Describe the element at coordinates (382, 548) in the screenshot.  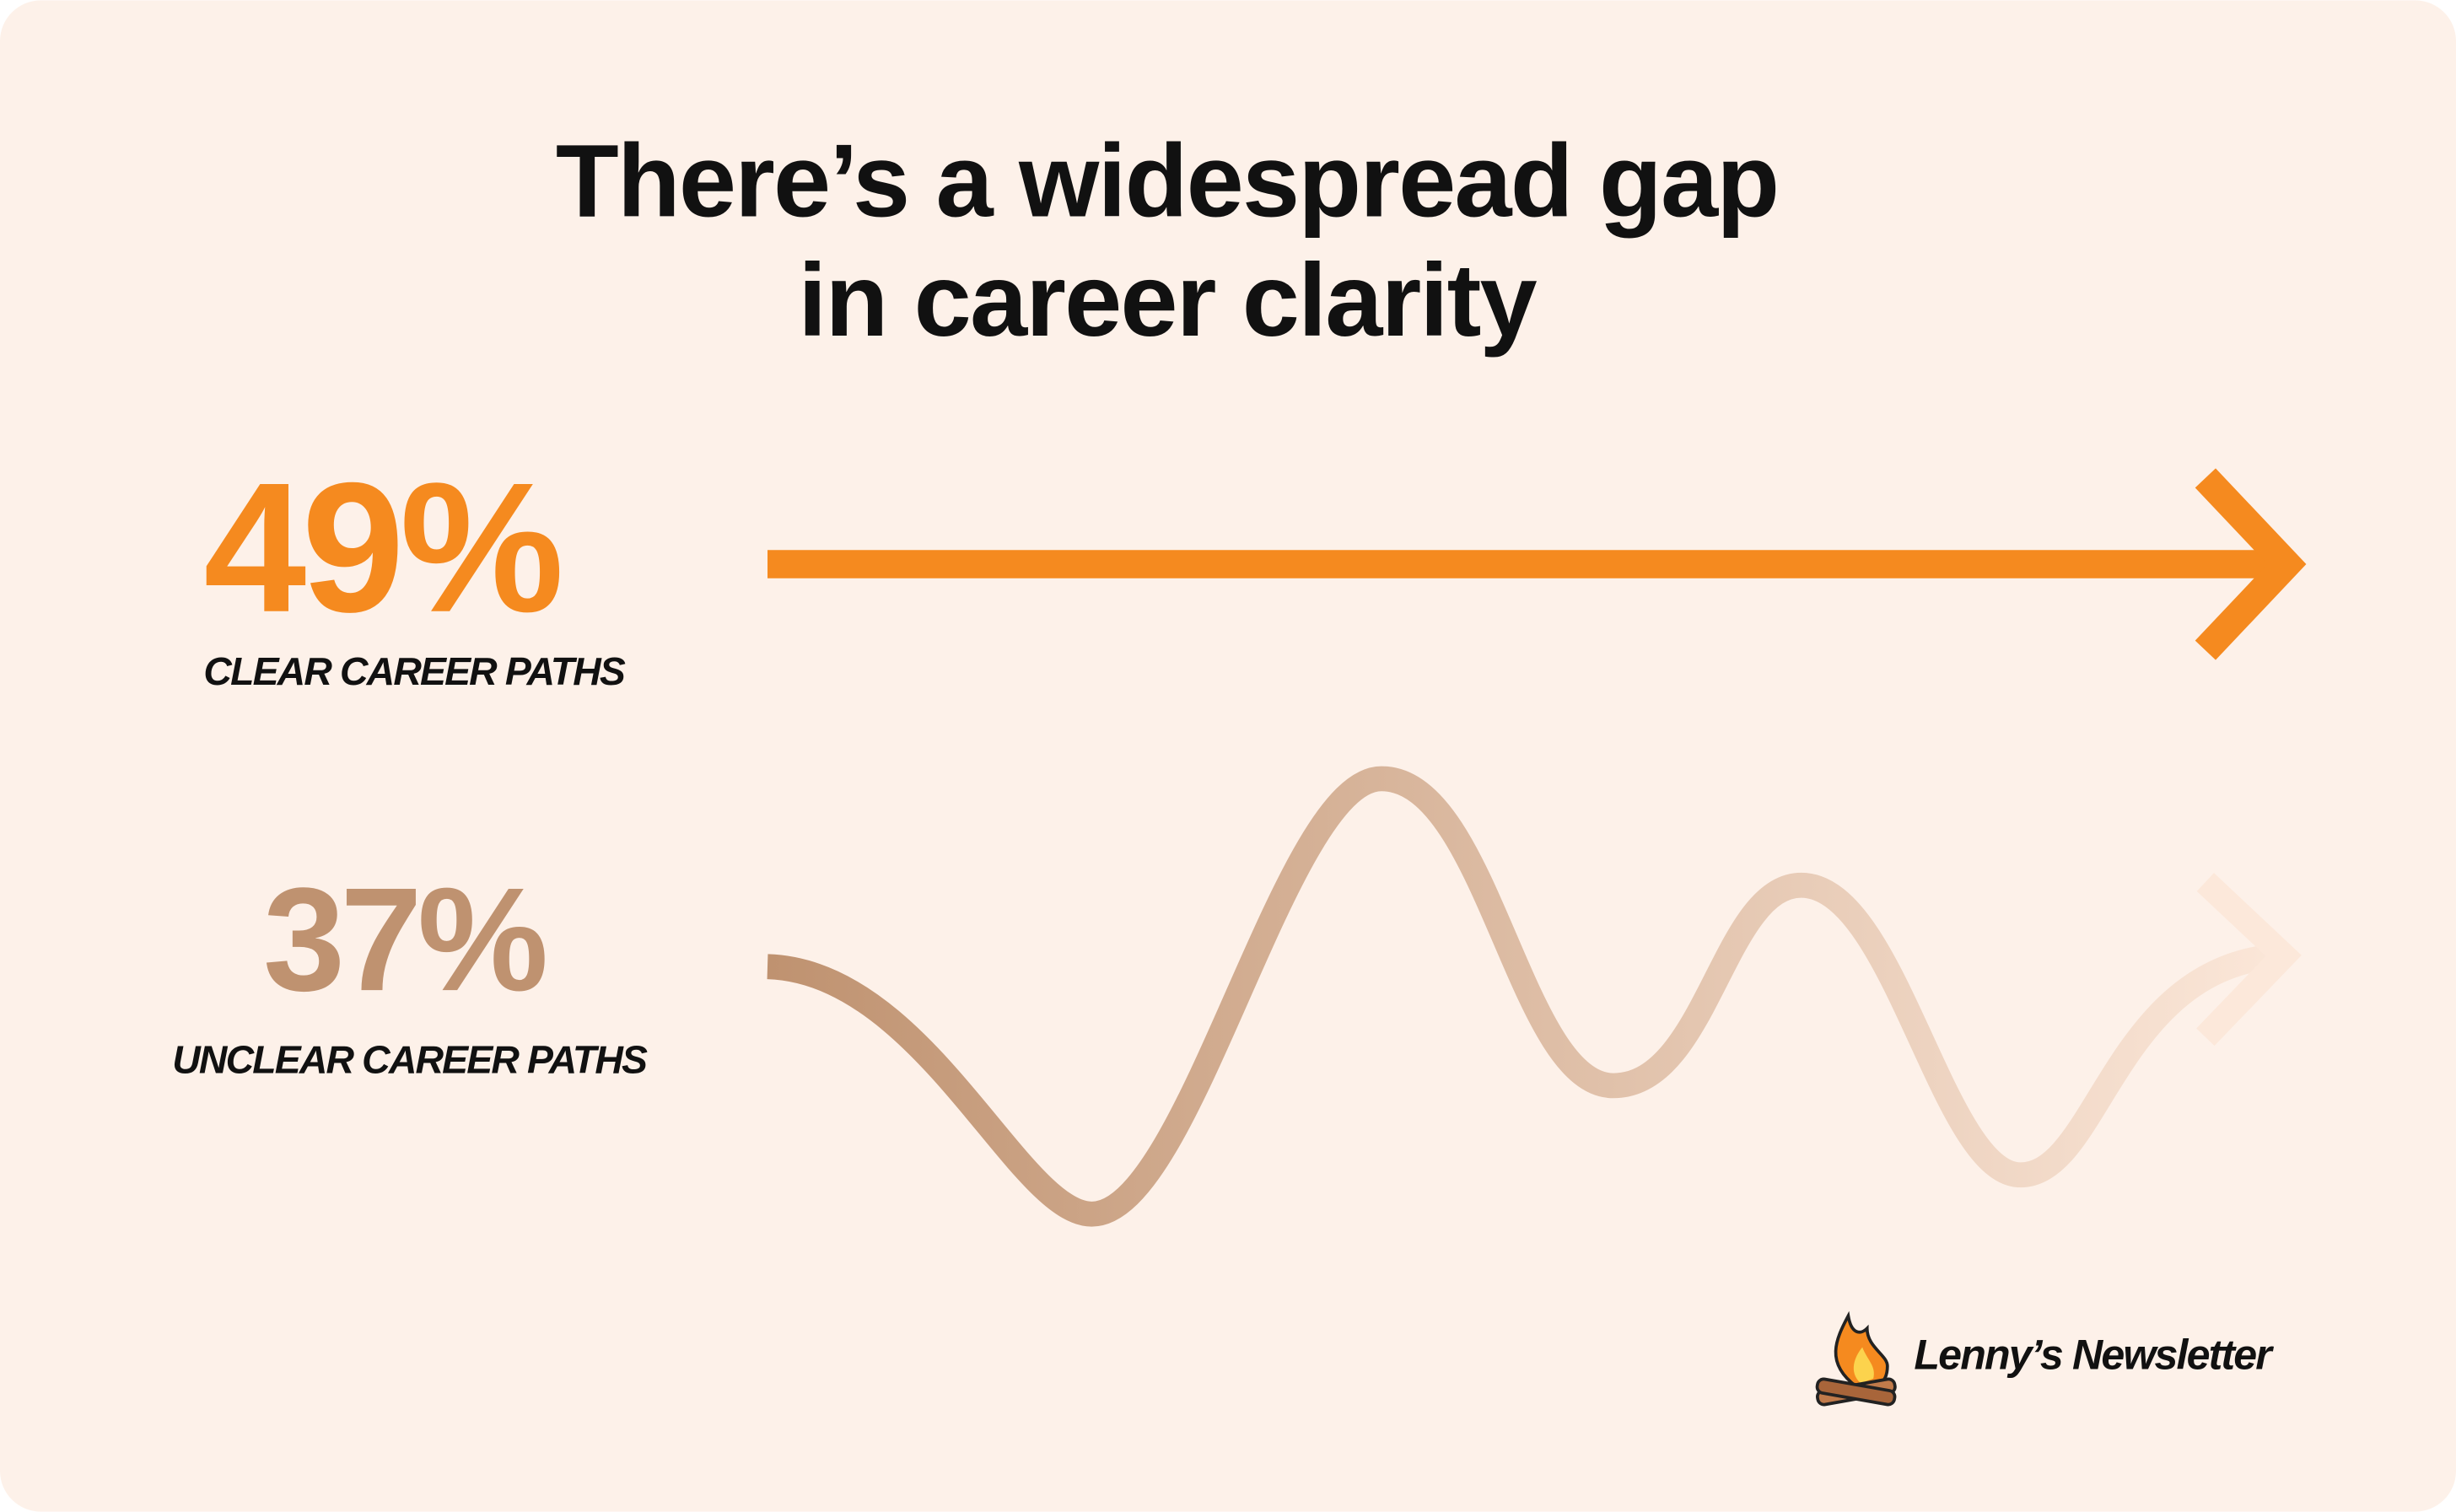
I see `stat-value: 49%` at that location.